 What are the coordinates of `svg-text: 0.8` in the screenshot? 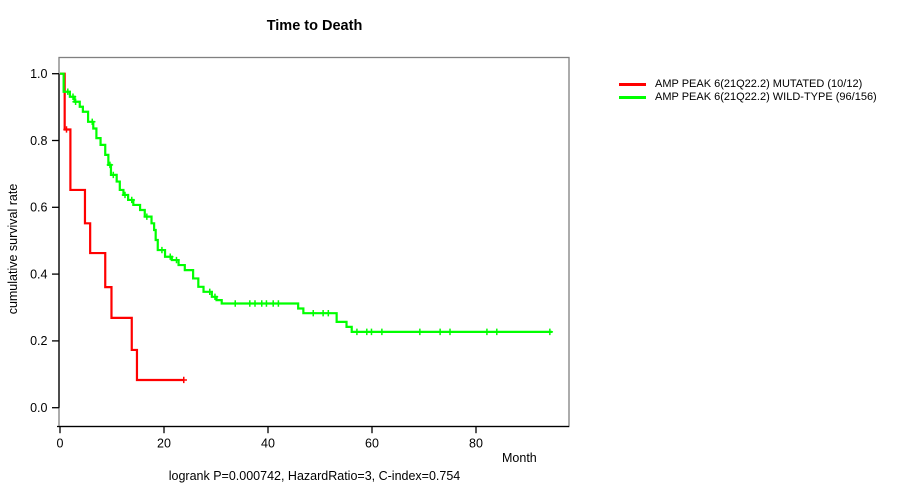 It's located at (38, 141).